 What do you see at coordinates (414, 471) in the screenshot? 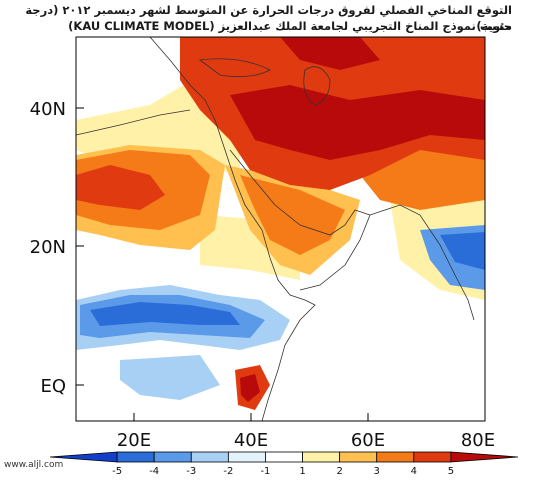
I see `colorbar-tick-label: 4` at bounding box center [414, 471].